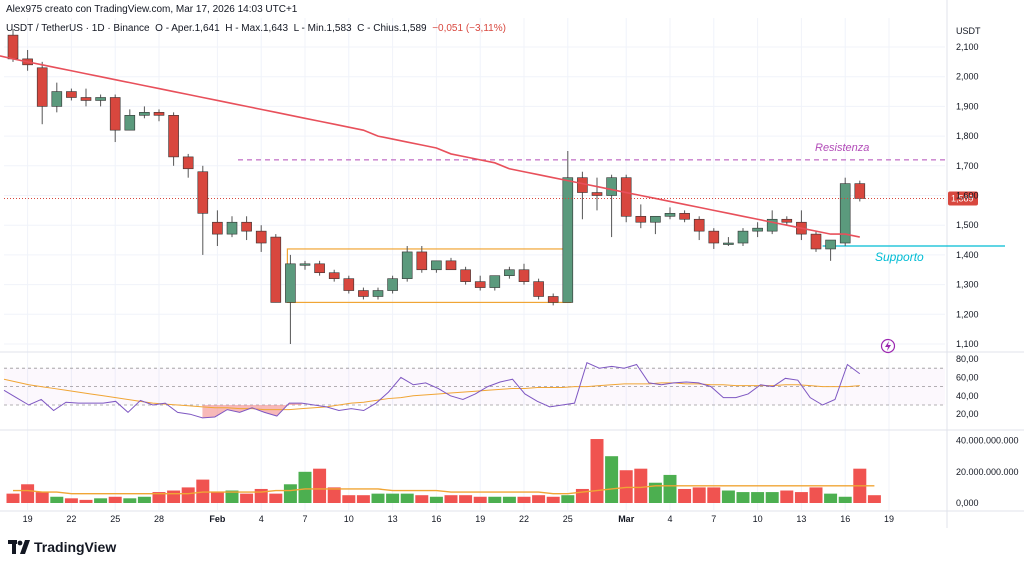 The height and width of the screenshot is (568, 1024). What do you see at coordinates (469, 28) in the screenshot?
I see `legend-change: −0,051 (−3,11%)` at bounding box center [469, 28].